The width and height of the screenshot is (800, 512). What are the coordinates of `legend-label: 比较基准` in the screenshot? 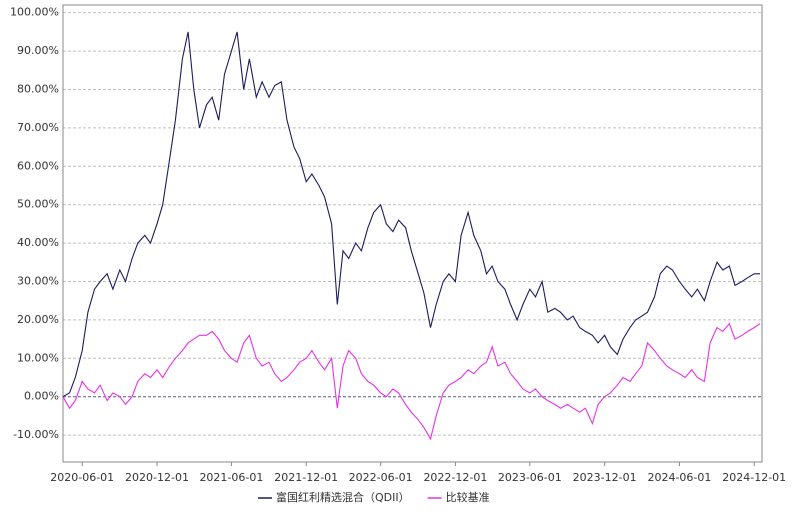 It's located at (468, 497).